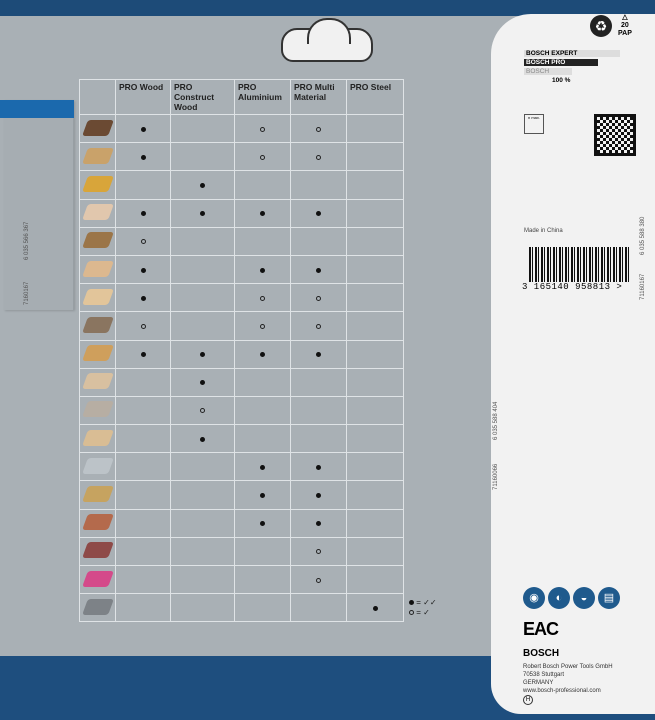  What do you see at coordinates (561, 62) in the screenshot?
I see `rating-pro: BOSCH PRO` at bounding box center [561, 62].